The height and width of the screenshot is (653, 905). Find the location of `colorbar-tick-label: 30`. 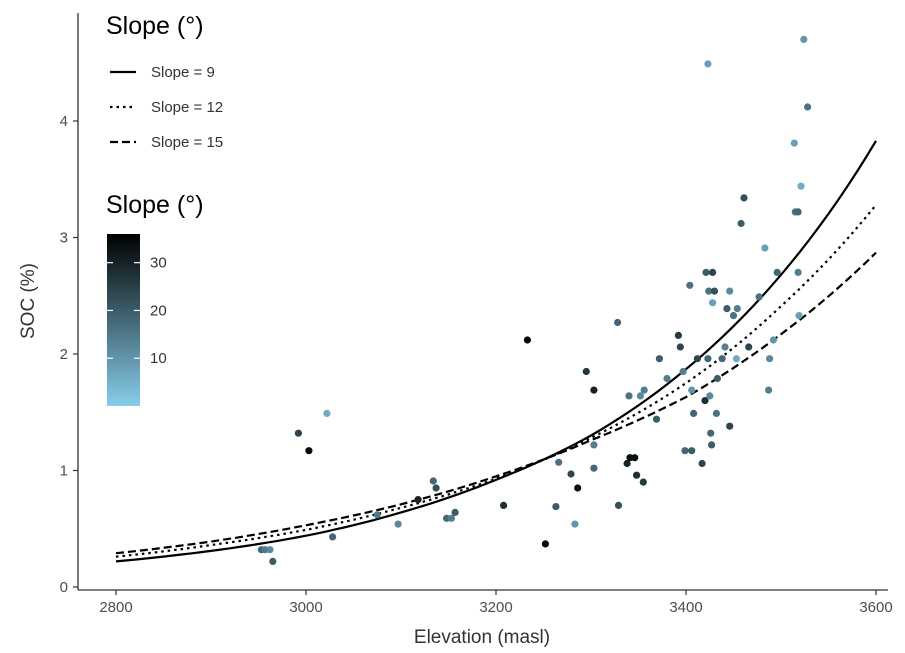

colorbar-tick-label: 30 is located at coordinates (158, 263).